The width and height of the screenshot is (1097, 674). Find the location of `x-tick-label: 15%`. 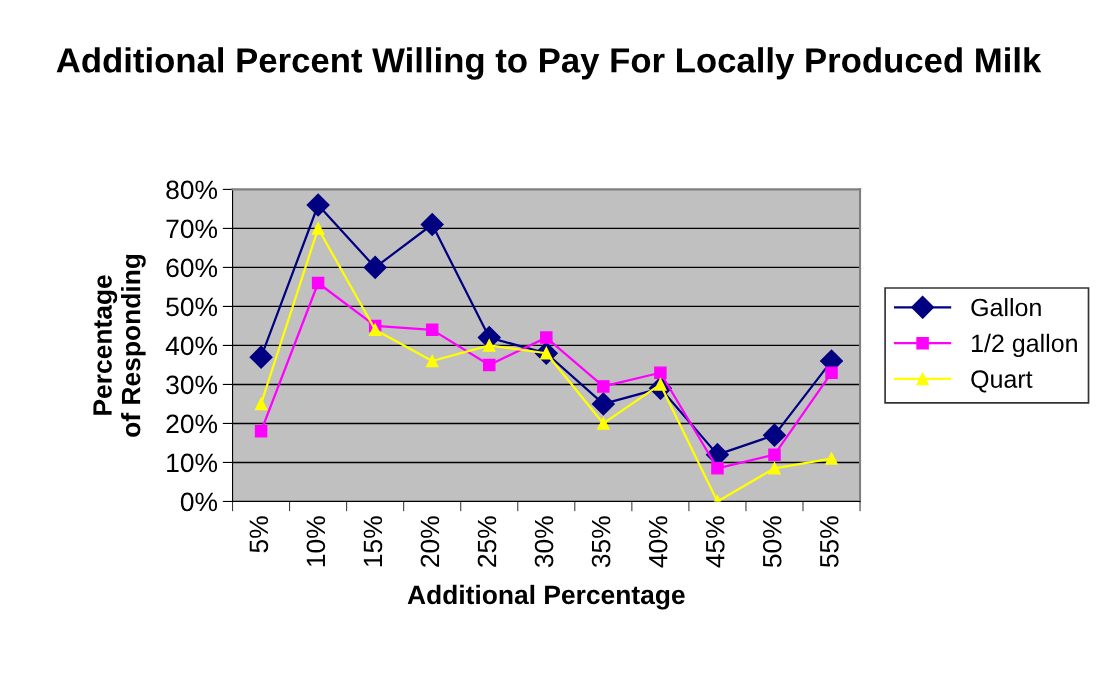

x-tick-label: 15% is located at coordinates (373, 541).